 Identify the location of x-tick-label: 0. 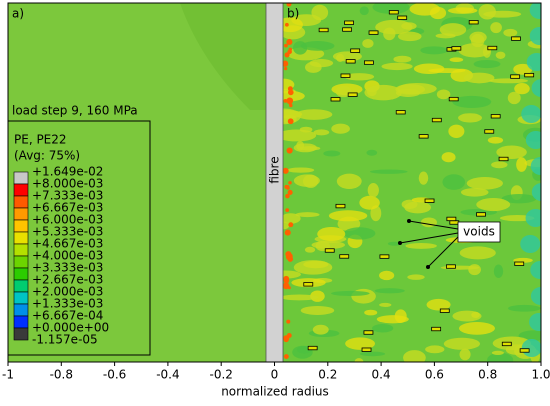
(275, 375).